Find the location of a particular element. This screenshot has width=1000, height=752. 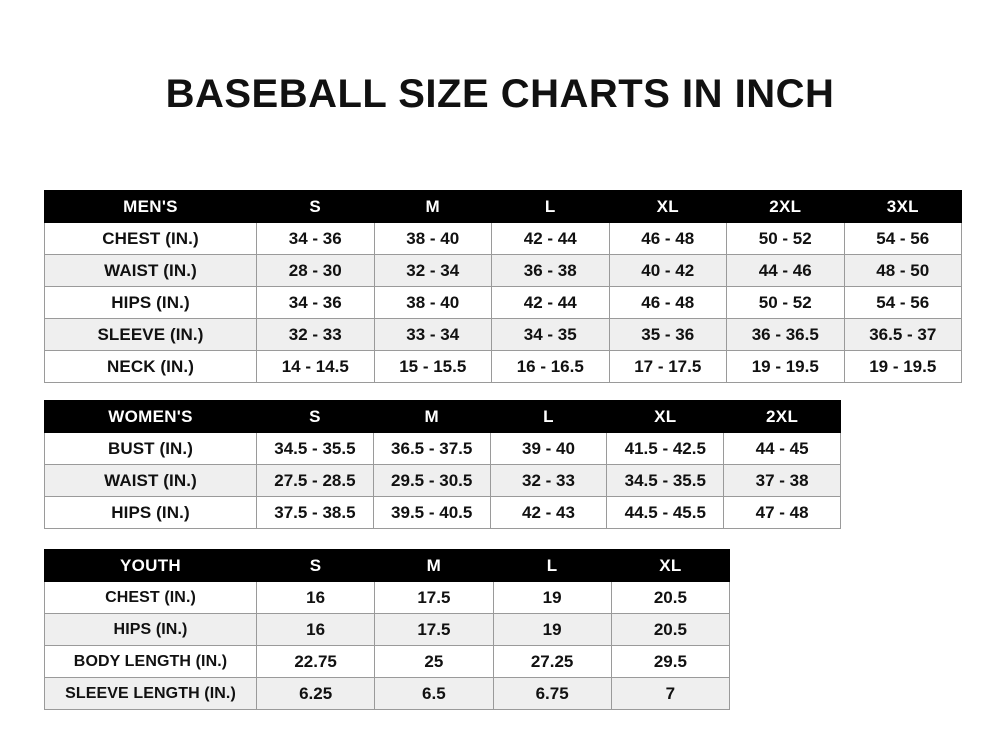

mens-row-label: WAIST (IN.) is located at coordinates (150, 270).